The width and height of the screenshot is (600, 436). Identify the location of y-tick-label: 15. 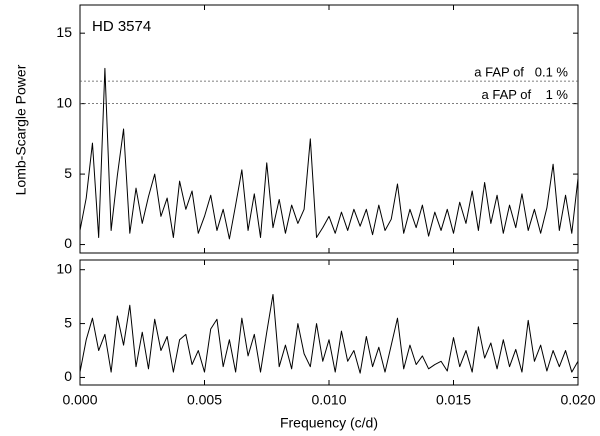
(64, 32).